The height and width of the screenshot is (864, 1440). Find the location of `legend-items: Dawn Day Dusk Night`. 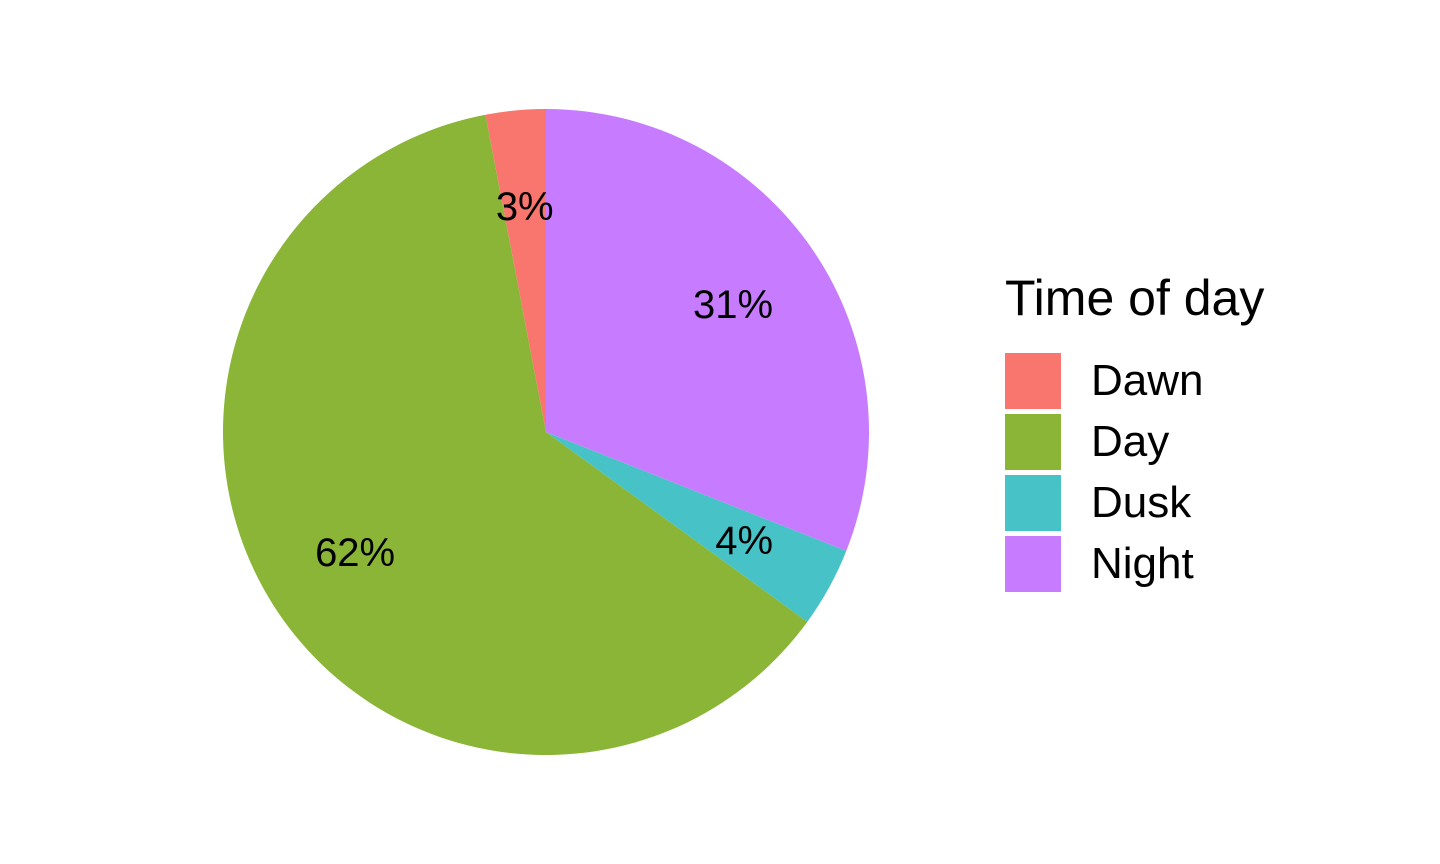

legend-items: Dawn Day Dusk Night is located at coordinates (1134, 472).